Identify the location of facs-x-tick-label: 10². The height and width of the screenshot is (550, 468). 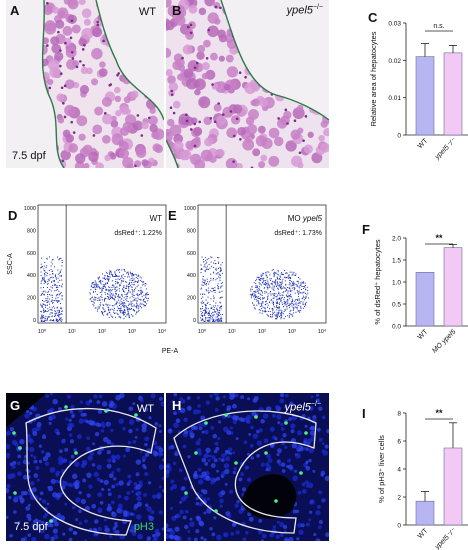
(102, 332).